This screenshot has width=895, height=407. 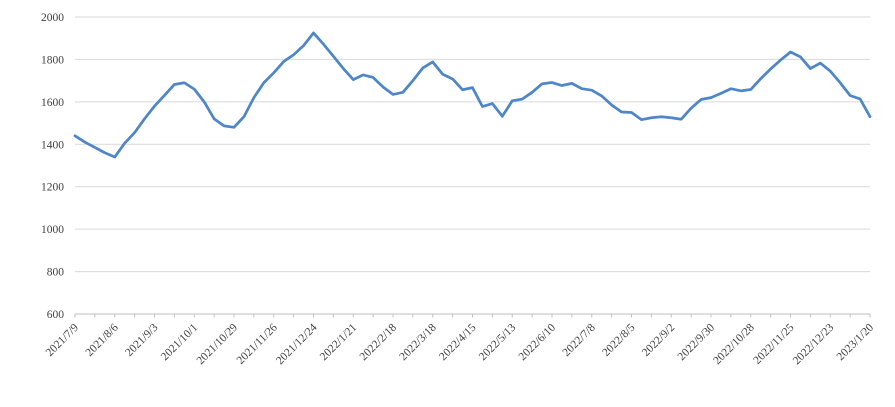 I want to click on x-tick-label: 2022/12/23, so click(x=814, y=344).